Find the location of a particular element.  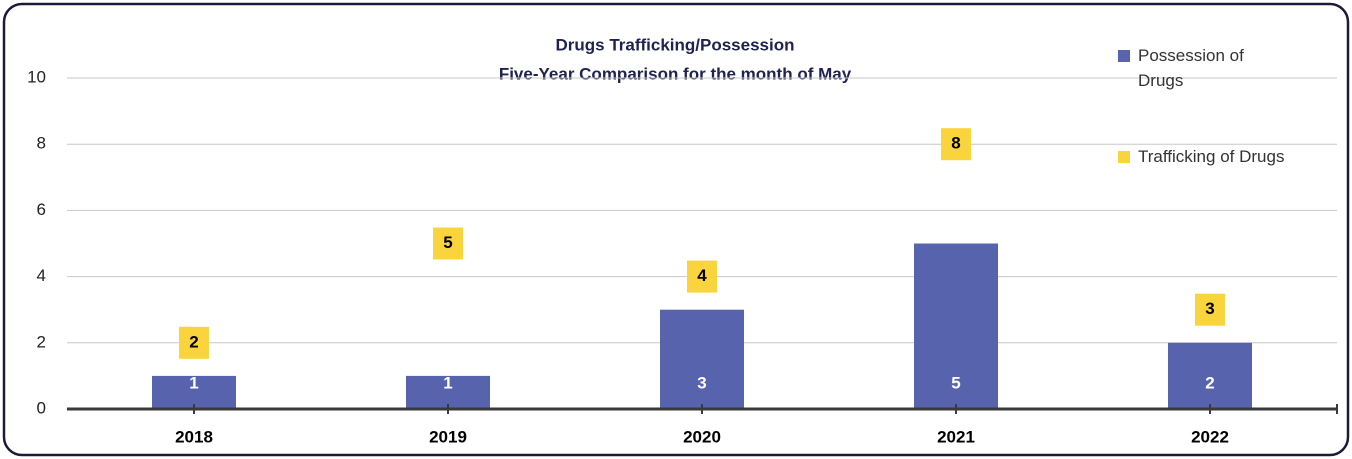

x-tick-label: 2021 is located at coordinates (956, 436).